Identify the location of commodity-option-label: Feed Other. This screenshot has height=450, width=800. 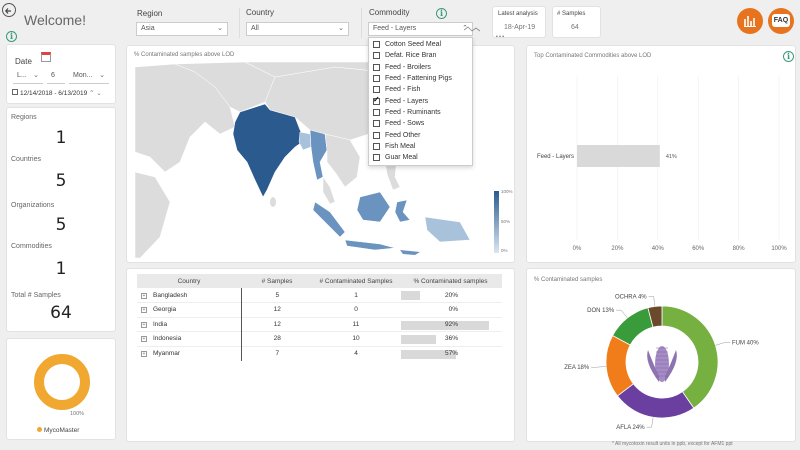
(403, 135).